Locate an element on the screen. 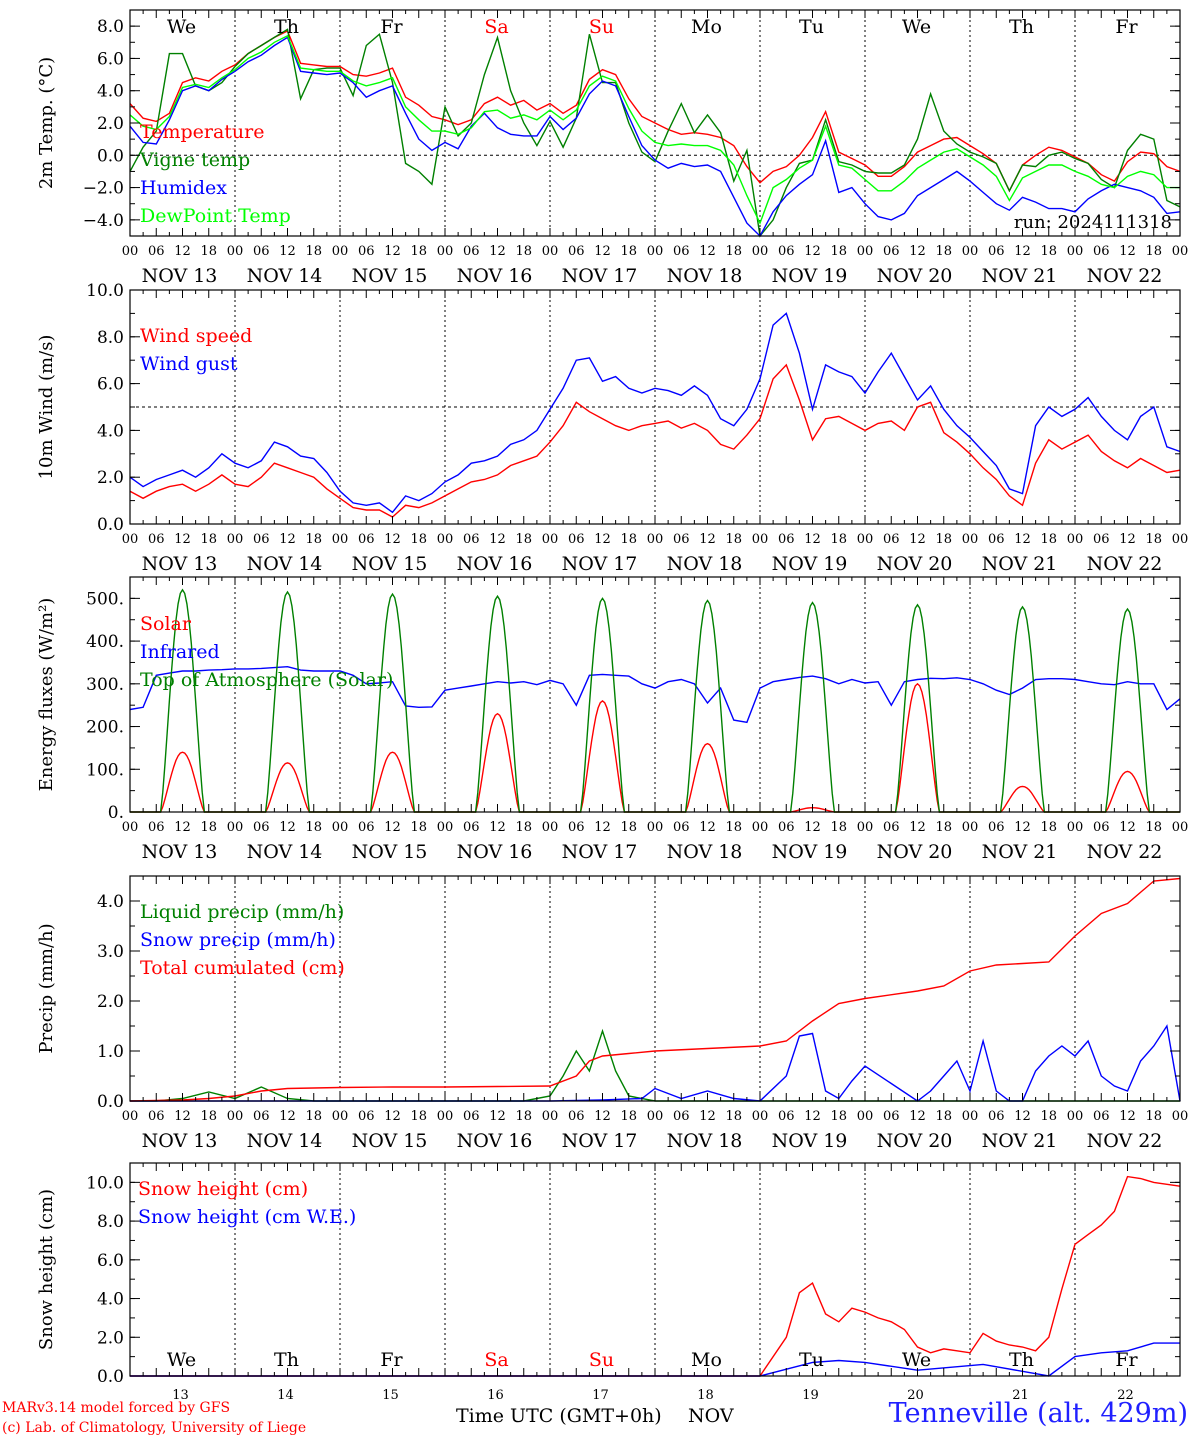 The height and width of the screenshot is (1440, 1194). date-label: NOV 21 is located at coordinates (1020, 852).